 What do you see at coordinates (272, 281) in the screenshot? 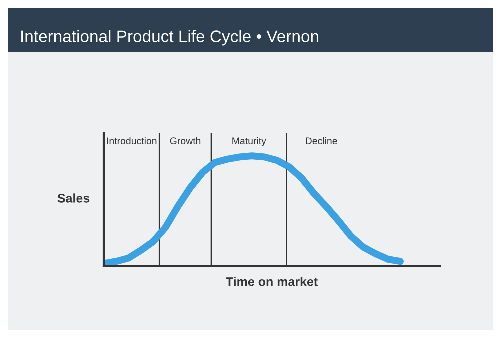
I see `x-axis-title: Time on market` at bounding box center [272, 281].